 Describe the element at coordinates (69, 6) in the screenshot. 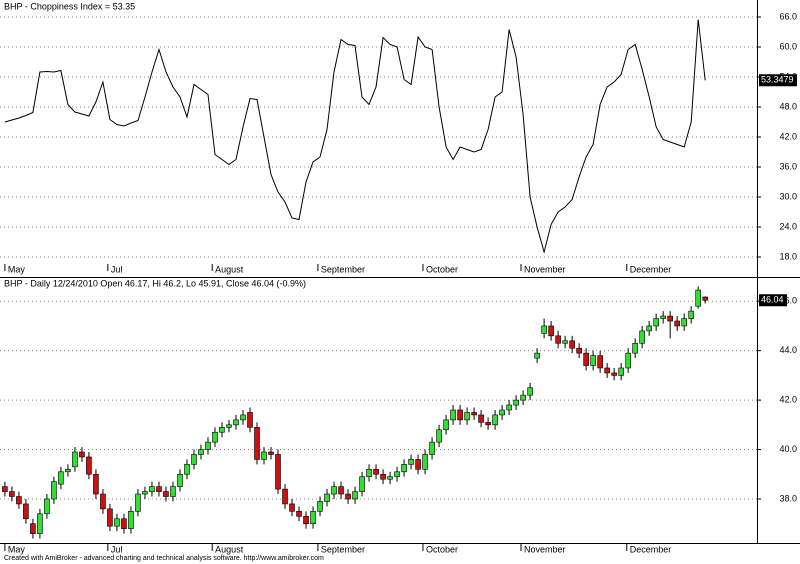

I see `pane-title: BHP - Choppiness Index = 53.35` at that location.